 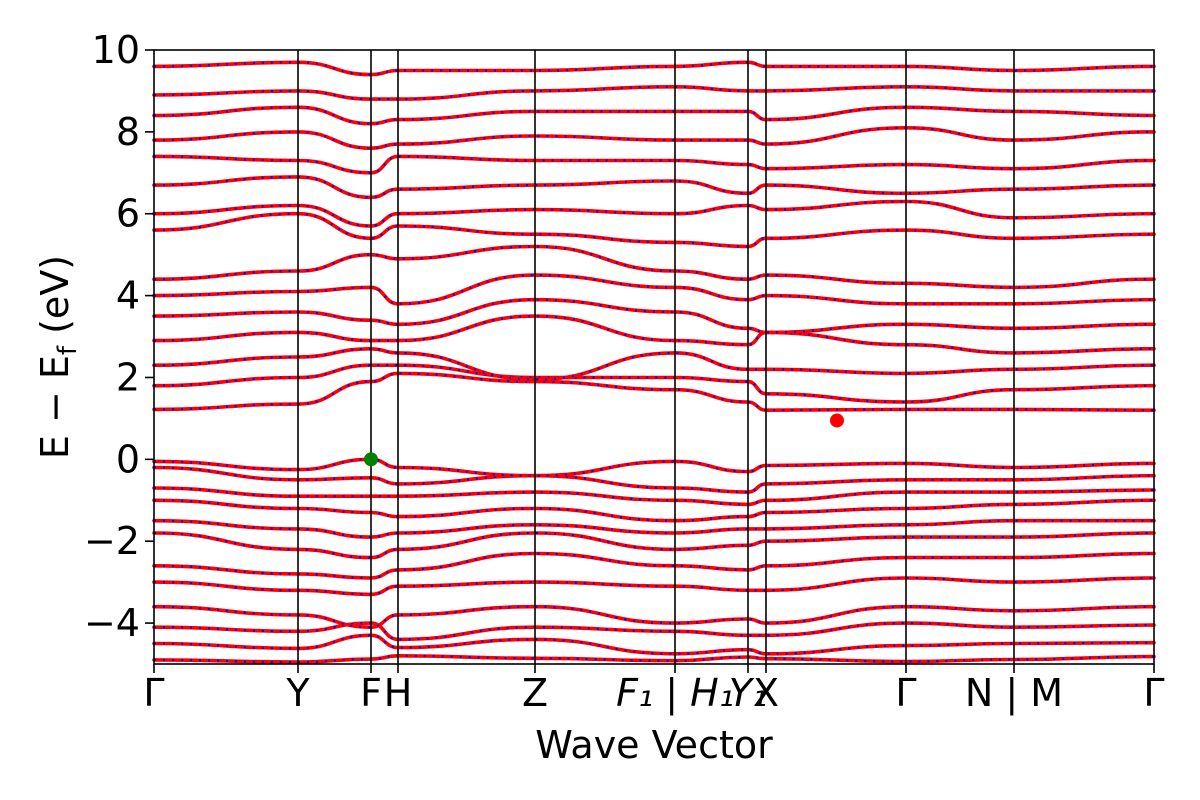 What do you see at coordinates (112, 623) in the screenshot?
I see `ytick-label-7: −4` at bounding box center [112, 623].